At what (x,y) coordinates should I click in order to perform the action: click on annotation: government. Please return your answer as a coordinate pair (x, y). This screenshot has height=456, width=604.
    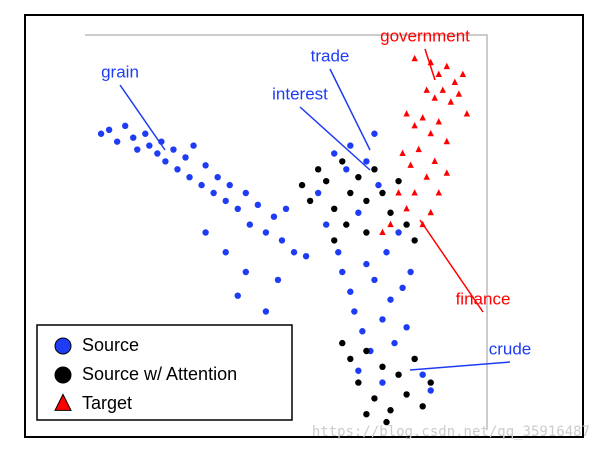
    Looking at the image, I should click on (425, 35).